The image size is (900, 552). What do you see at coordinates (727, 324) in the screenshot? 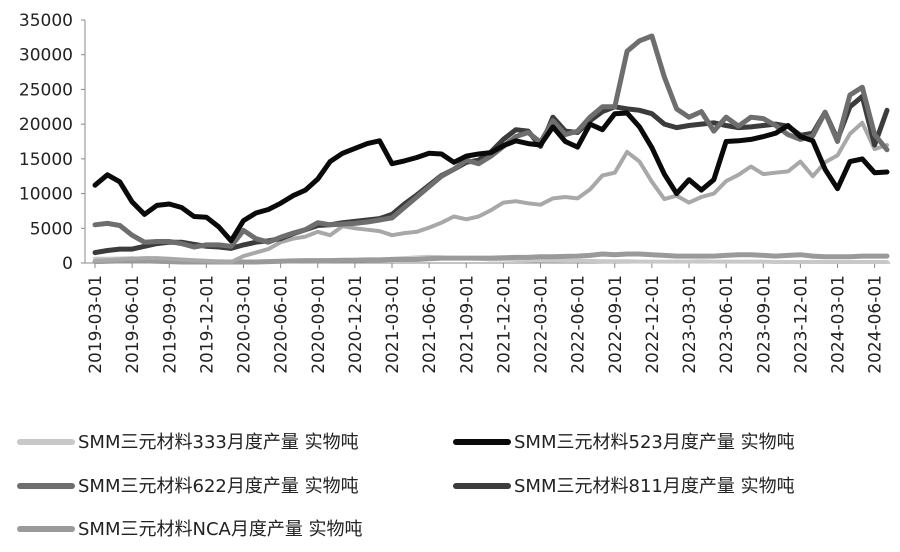
I see `x-tick-label: 2023-06-01` at bounding box center [727, 324].